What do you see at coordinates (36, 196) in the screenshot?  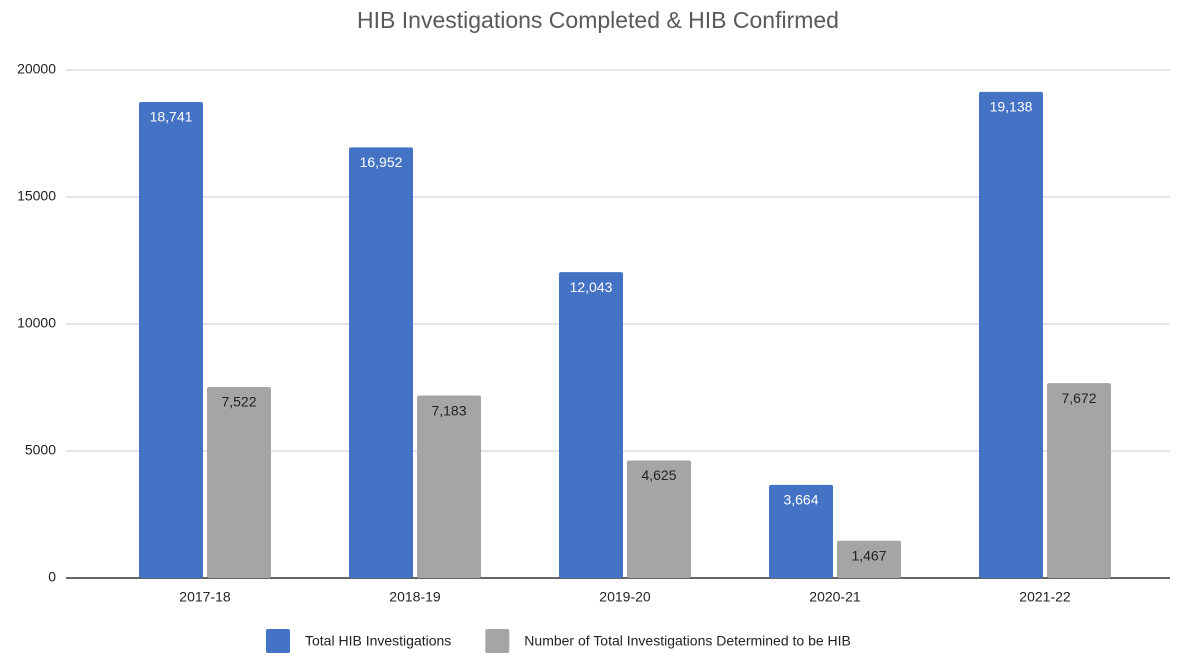 I see `y-tick-label: 15000` at bounding box center [36, 196].